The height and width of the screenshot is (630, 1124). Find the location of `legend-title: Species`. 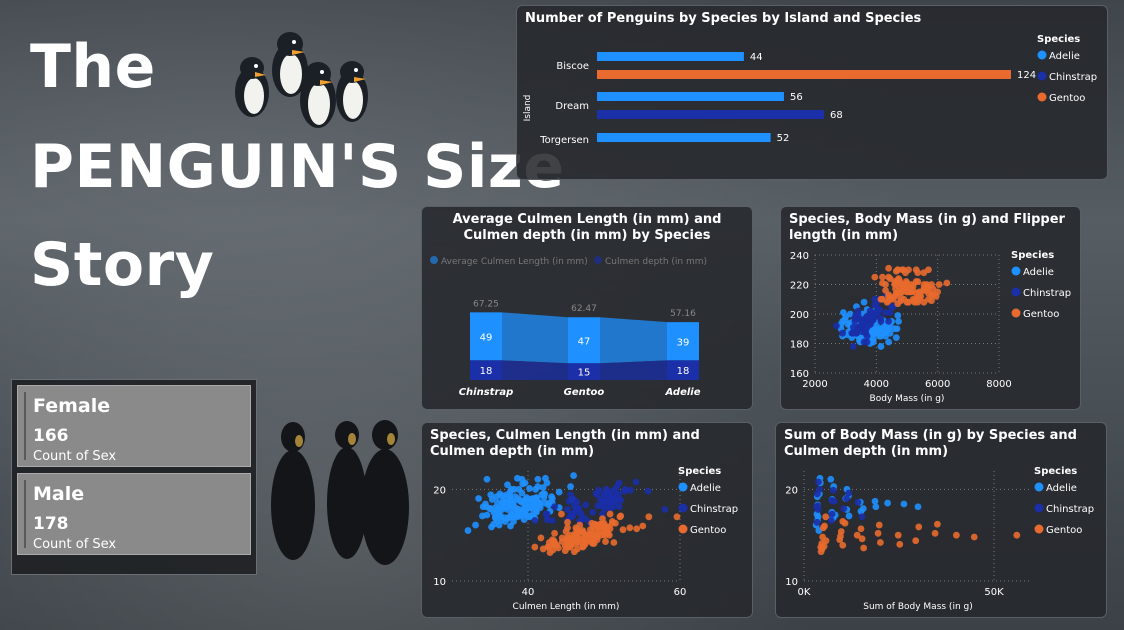

legend-title: Species is located at coordinates (1032, 255).